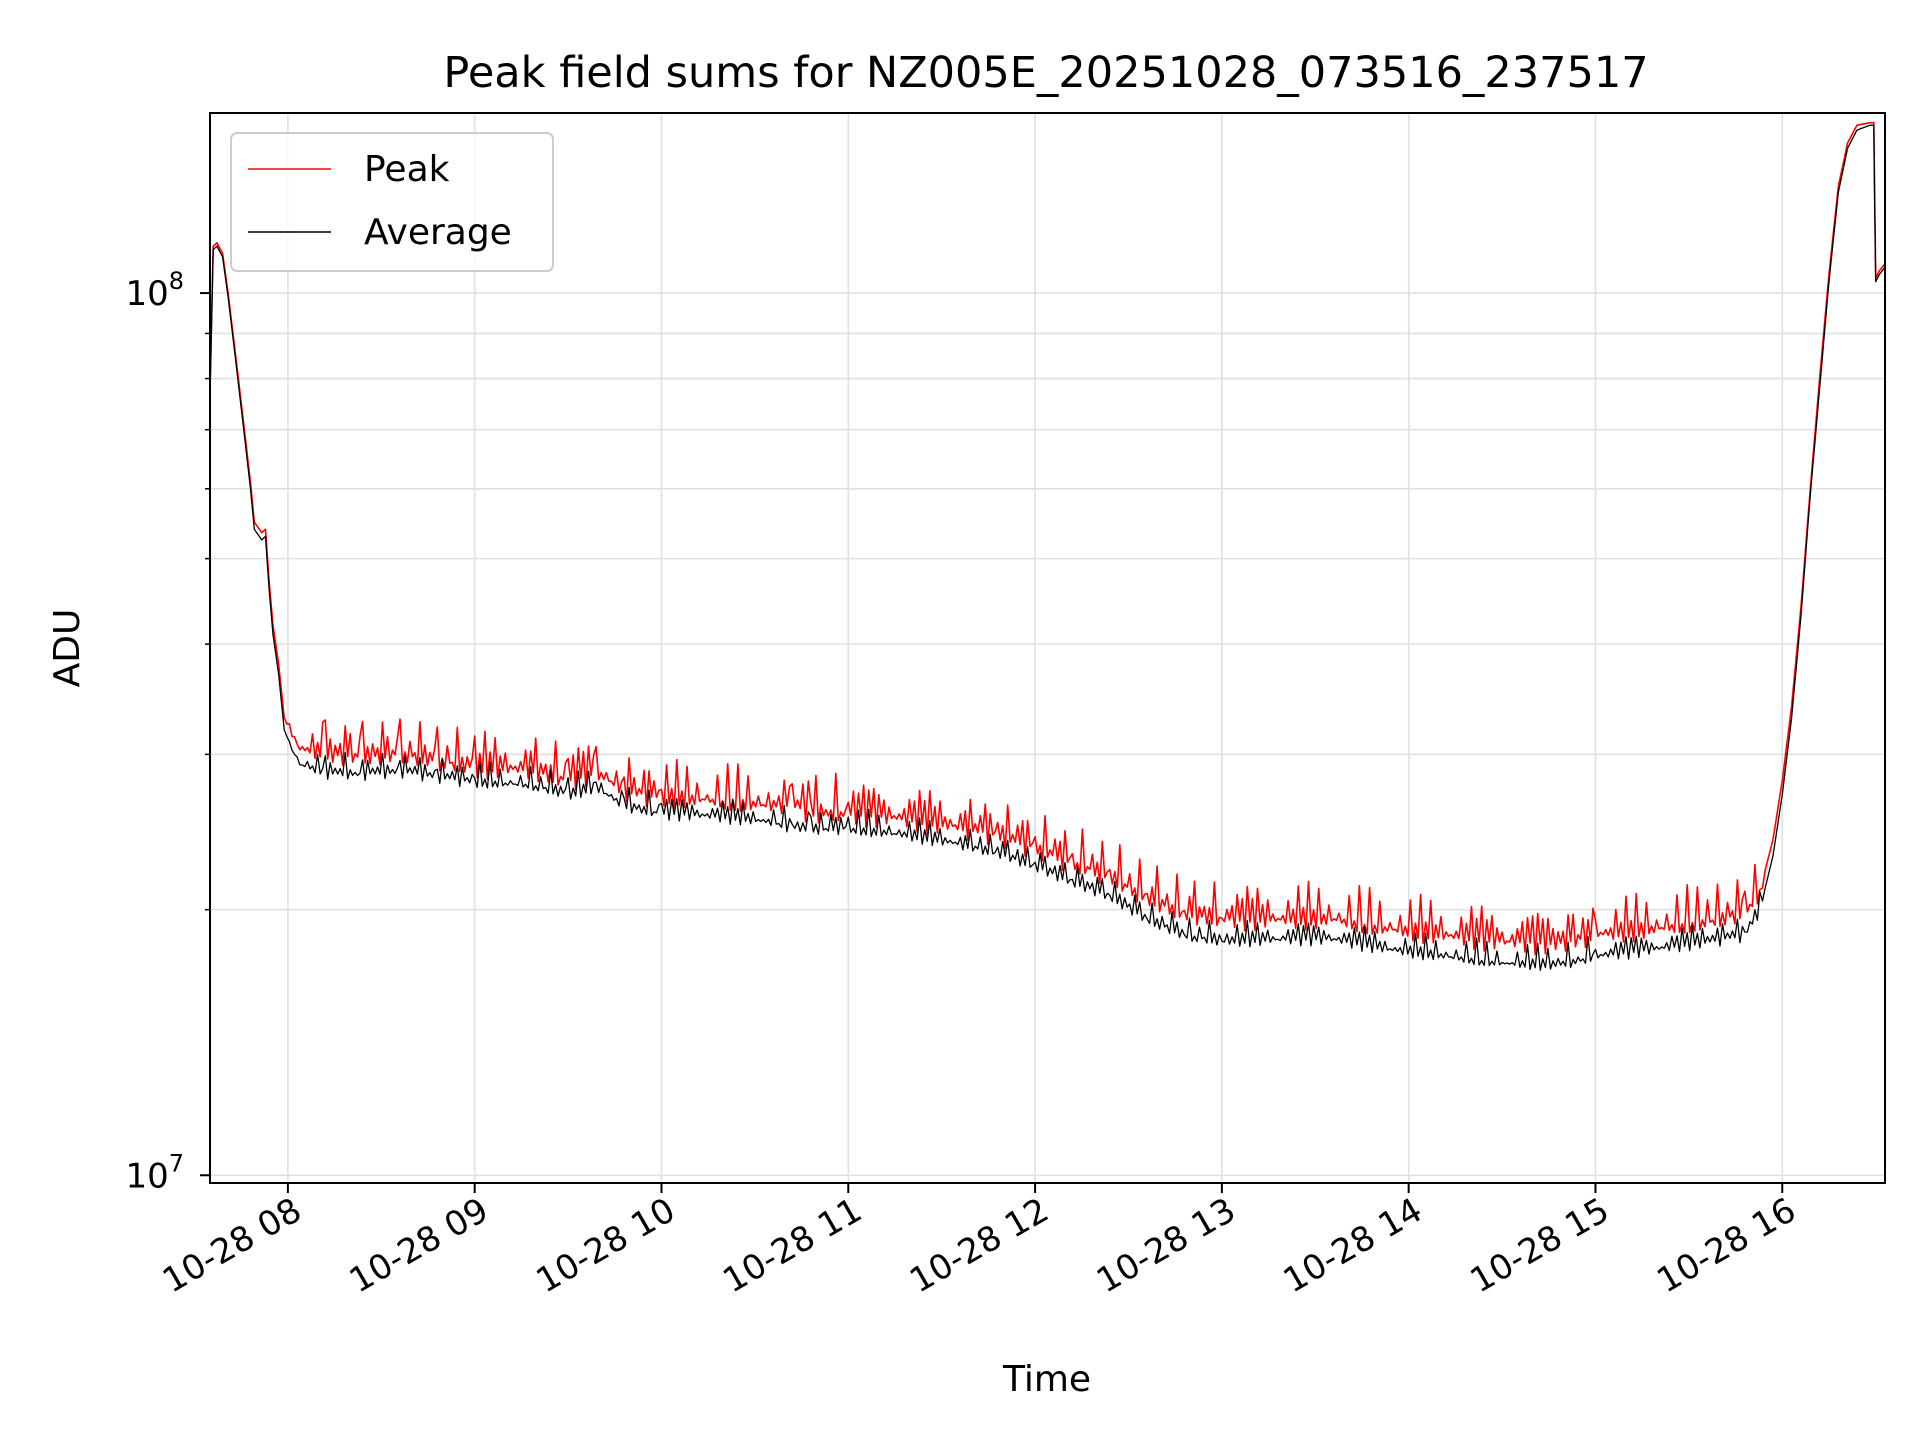 Image resolution: width=1920 pixels, height=1440 pixels. I want to click on y-tick-exponent: 8, so click(176, 281).